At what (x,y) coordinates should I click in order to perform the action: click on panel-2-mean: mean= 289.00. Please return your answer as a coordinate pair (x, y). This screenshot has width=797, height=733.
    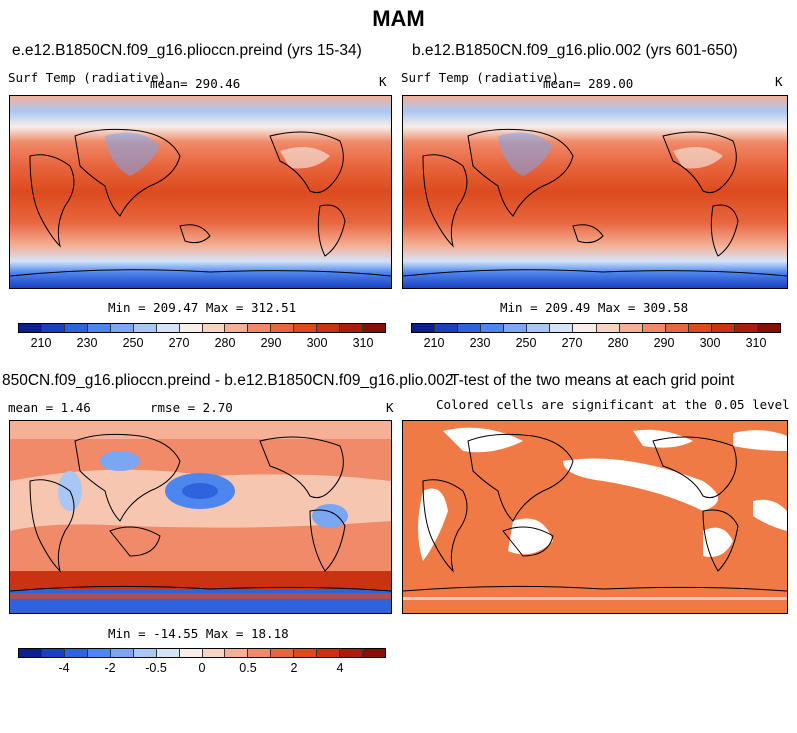
    Looking at the image, I should click on (588, 83).